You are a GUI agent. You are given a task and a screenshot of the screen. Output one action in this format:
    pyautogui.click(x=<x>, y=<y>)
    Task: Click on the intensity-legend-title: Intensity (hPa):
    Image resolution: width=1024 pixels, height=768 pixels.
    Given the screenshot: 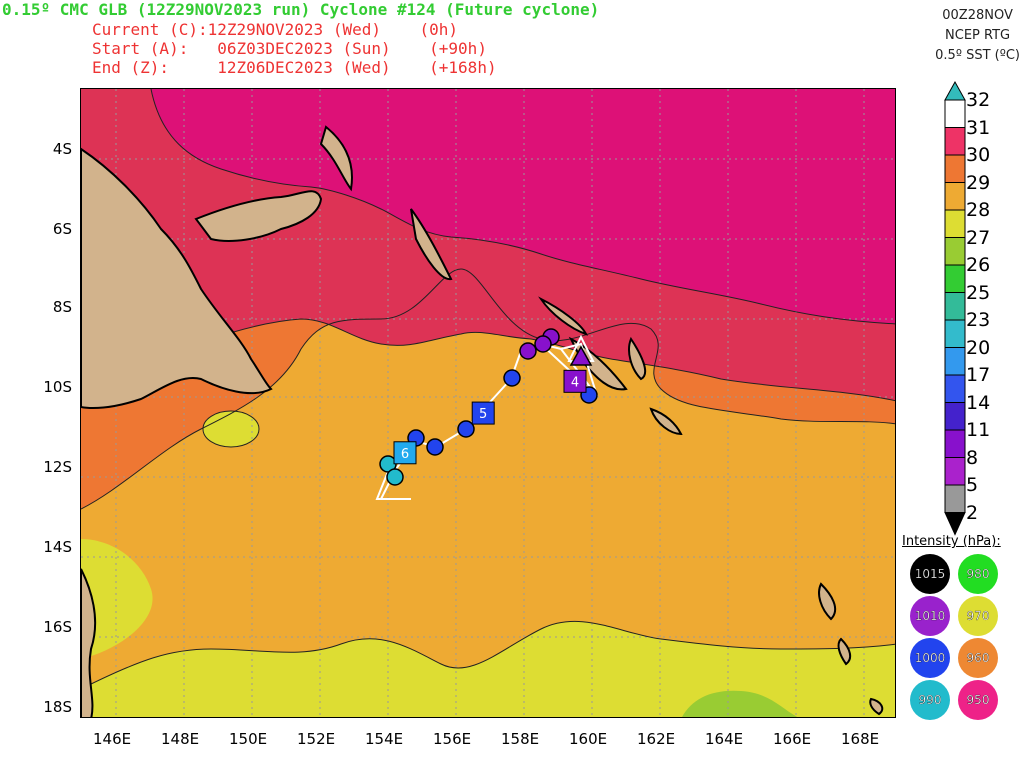 What is the action you would take?
    pyautogui.click(x=951, y=541)
    